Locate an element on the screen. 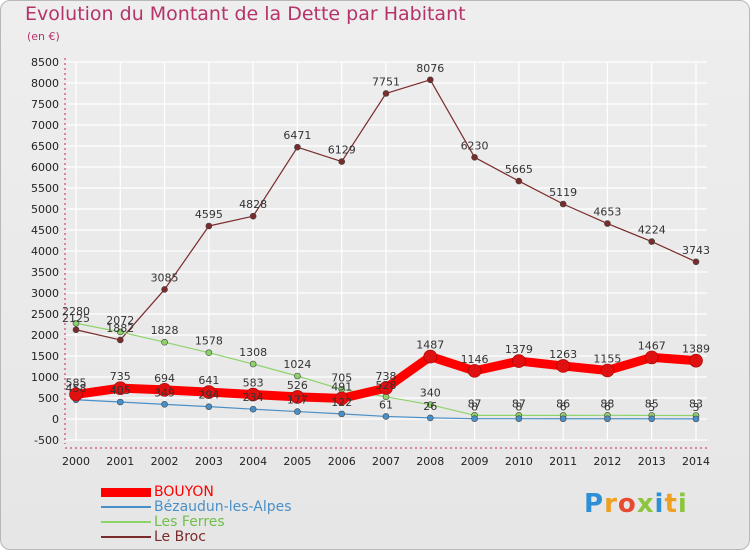 This screenshot has width=750, height=550. data-label-les_ferres: 340 is located at coordinates (430, 393).